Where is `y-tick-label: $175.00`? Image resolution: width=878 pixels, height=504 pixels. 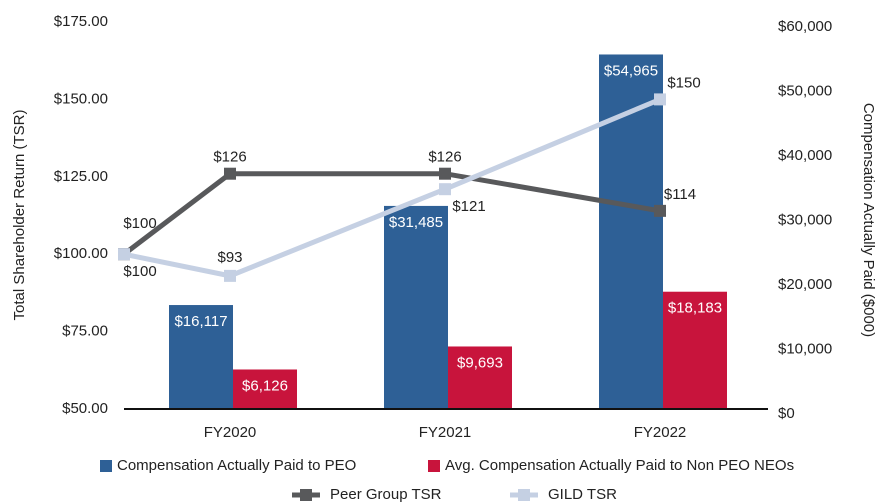
y-tick-label: $175.00 is located at coordinates (81, 21).